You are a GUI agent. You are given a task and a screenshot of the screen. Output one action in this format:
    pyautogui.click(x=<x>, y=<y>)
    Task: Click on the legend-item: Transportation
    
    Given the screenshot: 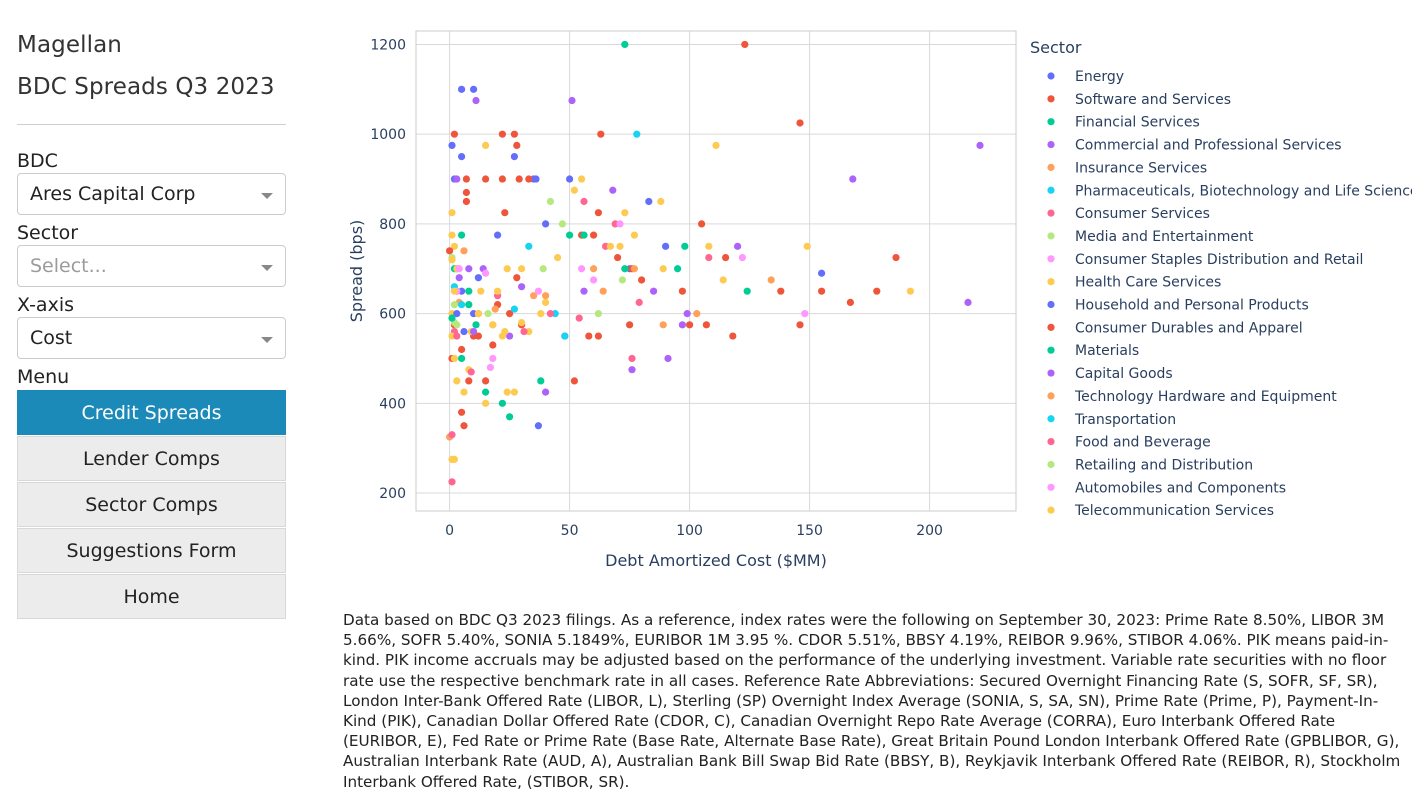 What is the action you would take?
    pyautogui.click(x=1125, y=420)
    